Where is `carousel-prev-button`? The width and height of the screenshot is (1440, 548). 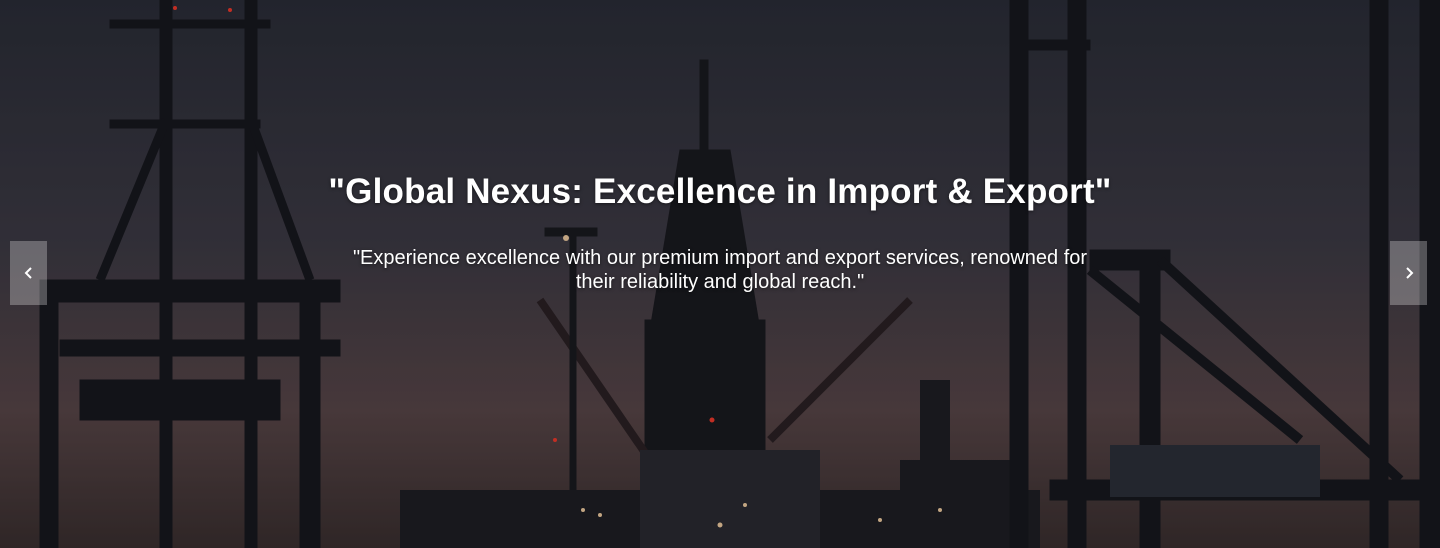 carousel-prev-button is located at coordinates (28, 273).